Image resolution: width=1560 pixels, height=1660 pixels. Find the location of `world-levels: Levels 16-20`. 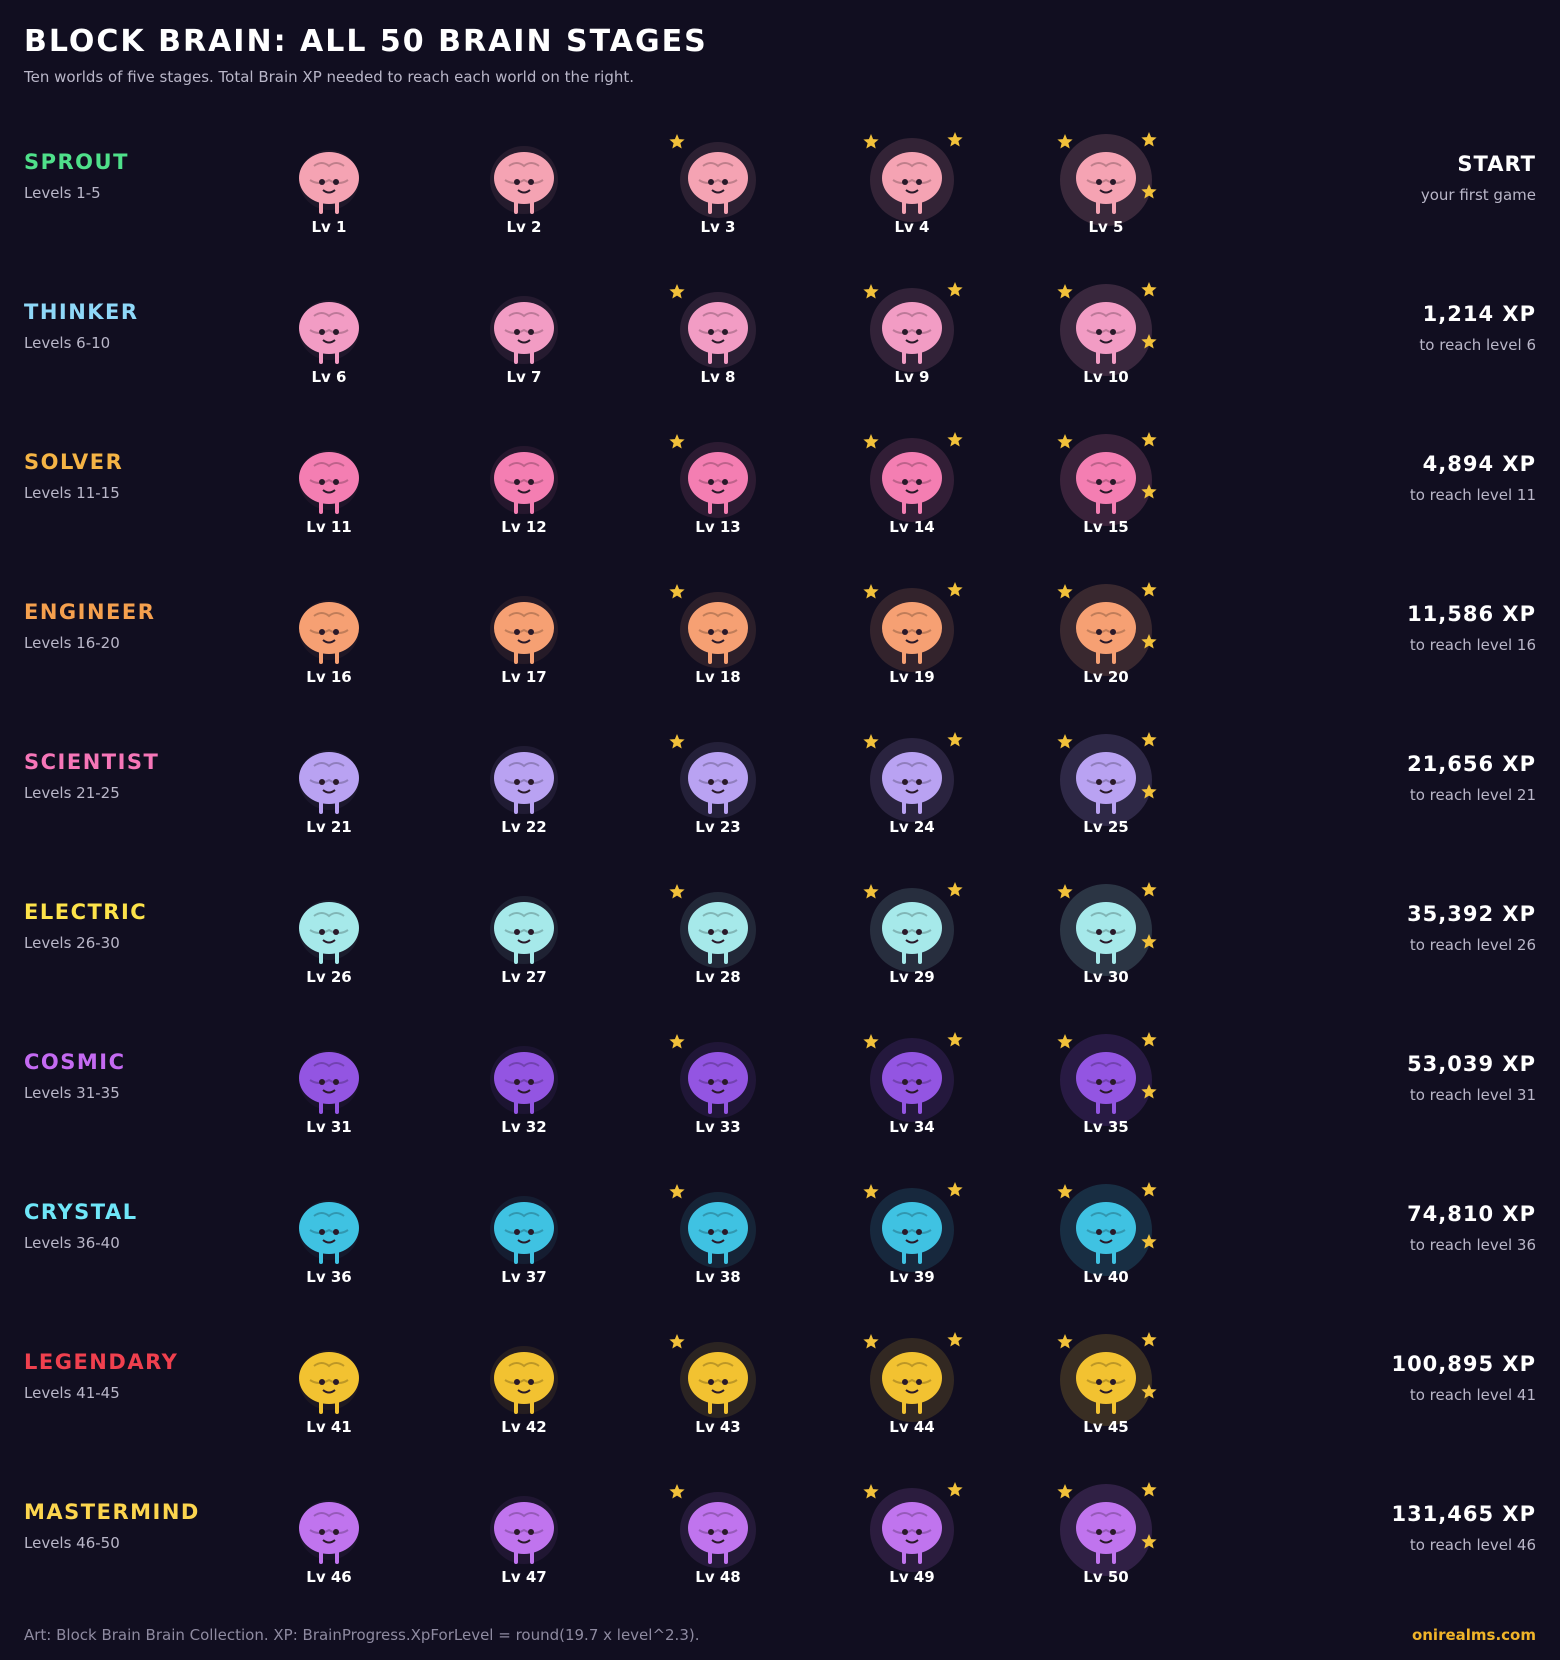

world-levels: Levels 16-20 is located at coordinates (72, 643).